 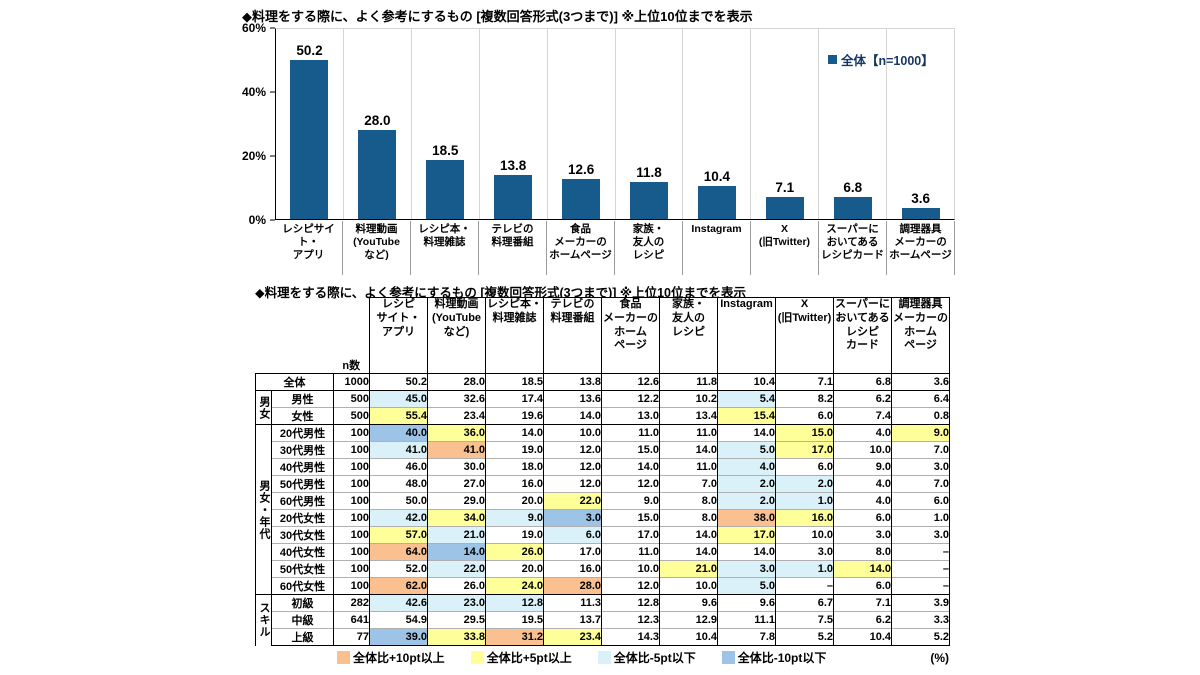 I want to click on data-cell: 48.0, so click(x=398, y=484).